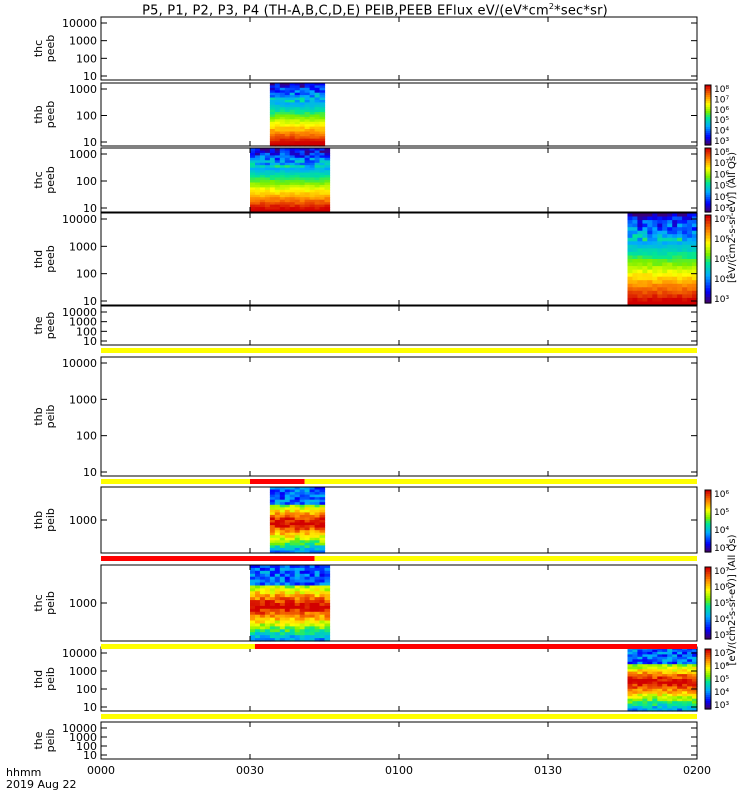  I want to click on colorbar-tick-label: 10⁵, so click(721, 187).